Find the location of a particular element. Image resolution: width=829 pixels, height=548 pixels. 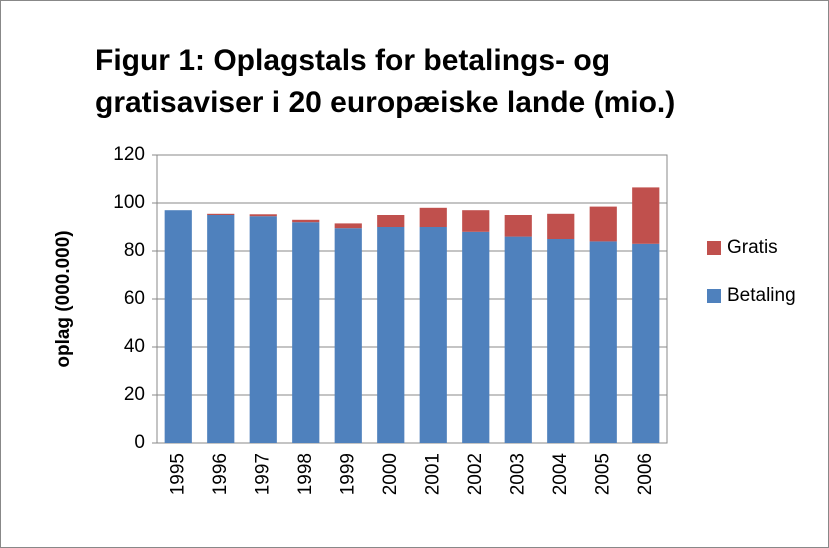

y-tick-label: 120 is located at coordinates (129, 154).